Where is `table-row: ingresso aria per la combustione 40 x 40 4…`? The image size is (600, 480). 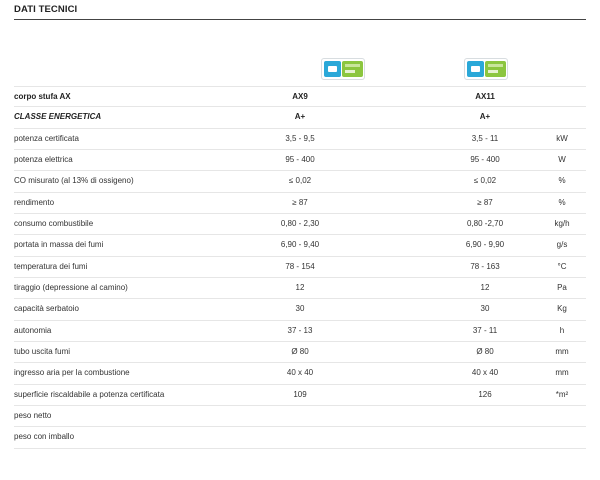
table-row: ingresso aria per la combustione 40 x 40 4… is located at coordinates (300, 374).